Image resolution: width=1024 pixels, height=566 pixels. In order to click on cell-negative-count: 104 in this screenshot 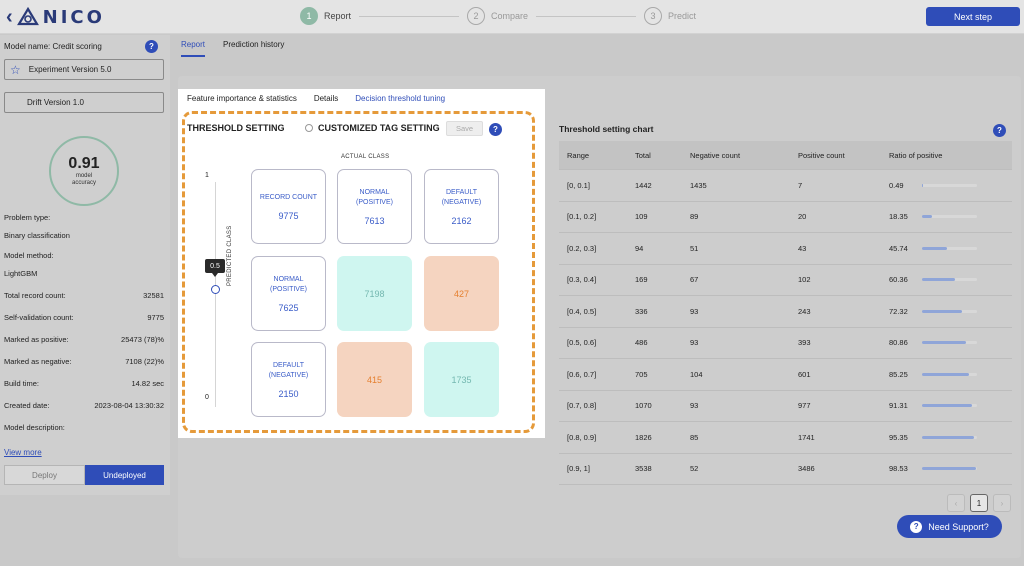, I will do `click(696, 374)`.